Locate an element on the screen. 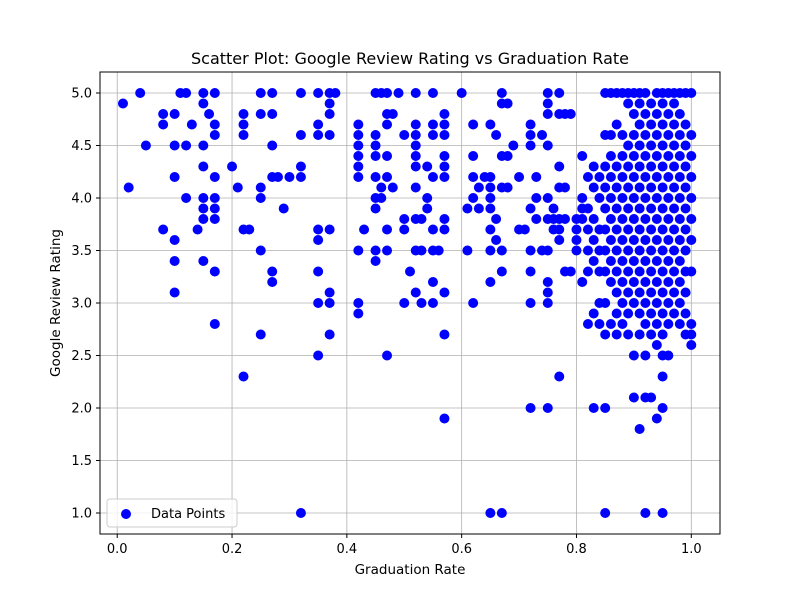 The height and width of the screenshot is (600, 800). y-tick-label: 1.0 is located at coordinates (81, 514).